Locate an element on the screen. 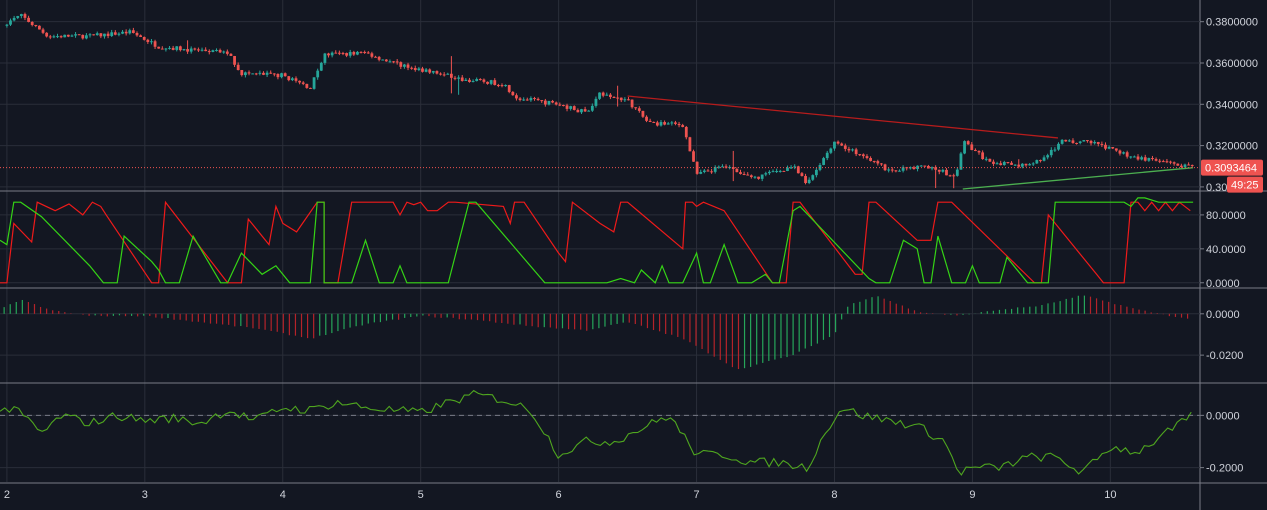  time-scale: 2 3 4 5 6 7 8 9 10 is located at coordinates (560, 495).